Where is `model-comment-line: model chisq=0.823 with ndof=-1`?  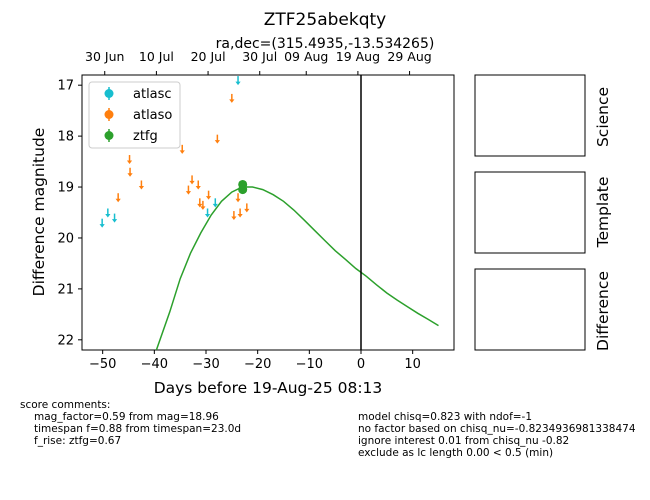 model-comment-line: model chisq=0.823 with ndof=-1 is located at coordinates (445, 417).